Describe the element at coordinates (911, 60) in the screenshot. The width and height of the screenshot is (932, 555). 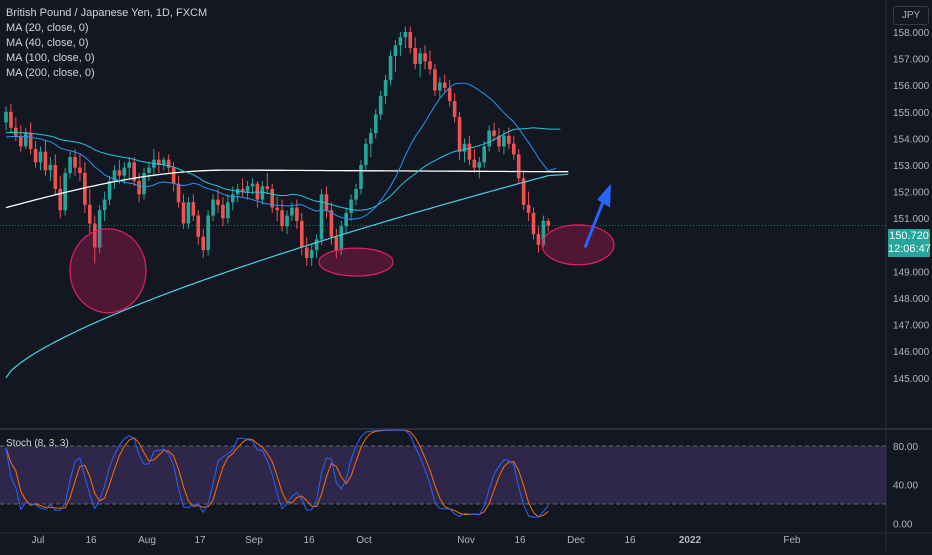
I see `price-tick-label: 157.000` at that location.